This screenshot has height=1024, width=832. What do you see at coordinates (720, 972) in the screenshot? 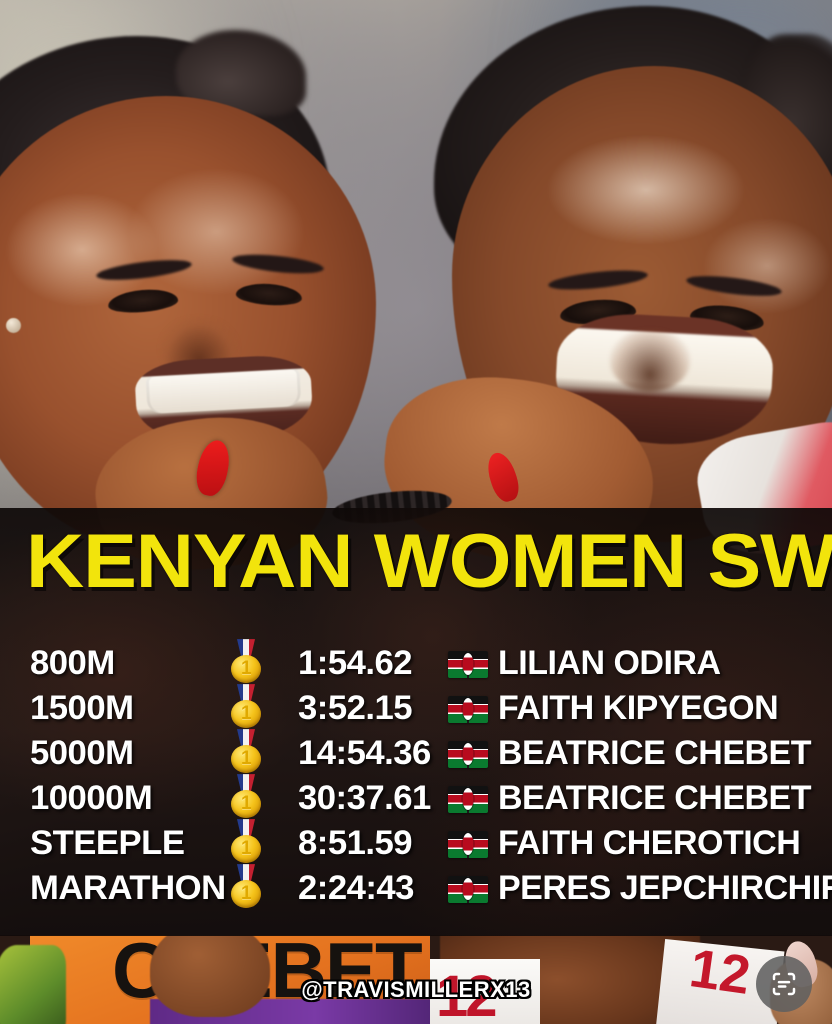
I see `bib-number-right: 12` at bounding box center [720, 972].